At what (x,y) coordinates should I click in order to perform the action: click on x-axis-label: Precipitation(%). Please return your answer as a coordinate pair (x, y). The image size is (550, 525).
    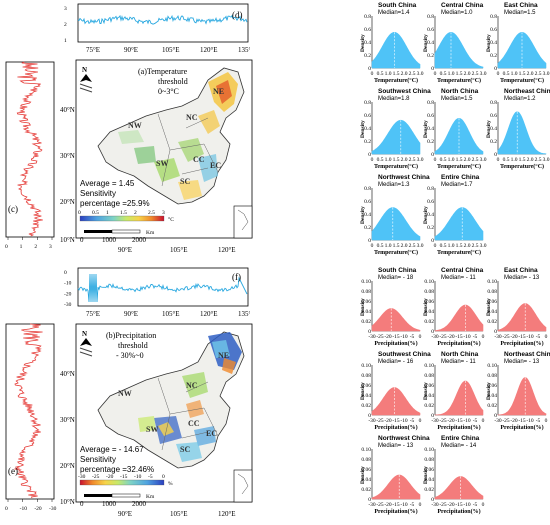
    Looking at the image, I should click on (395, 511).